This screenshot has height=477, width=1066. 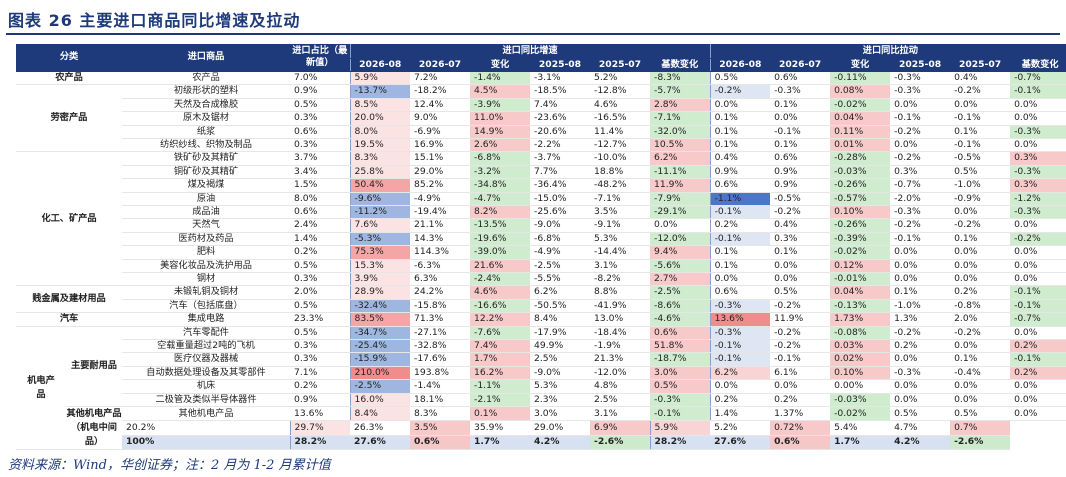 I want to click on yoy-cell: -2.4%, so click(x=500, y=279).